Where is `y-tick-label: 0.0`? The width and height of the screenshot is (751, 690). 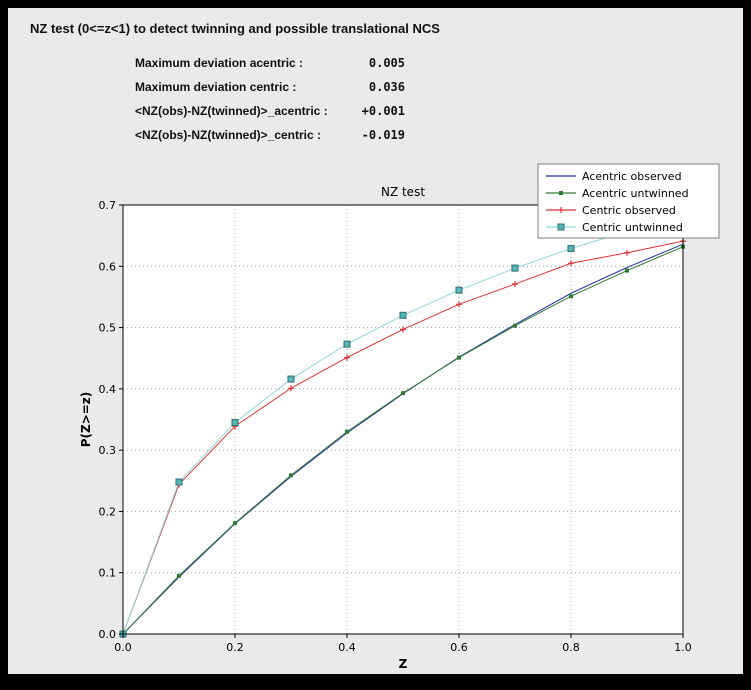
y-tick-label: 0.0 is located at coordinates (108, 634).